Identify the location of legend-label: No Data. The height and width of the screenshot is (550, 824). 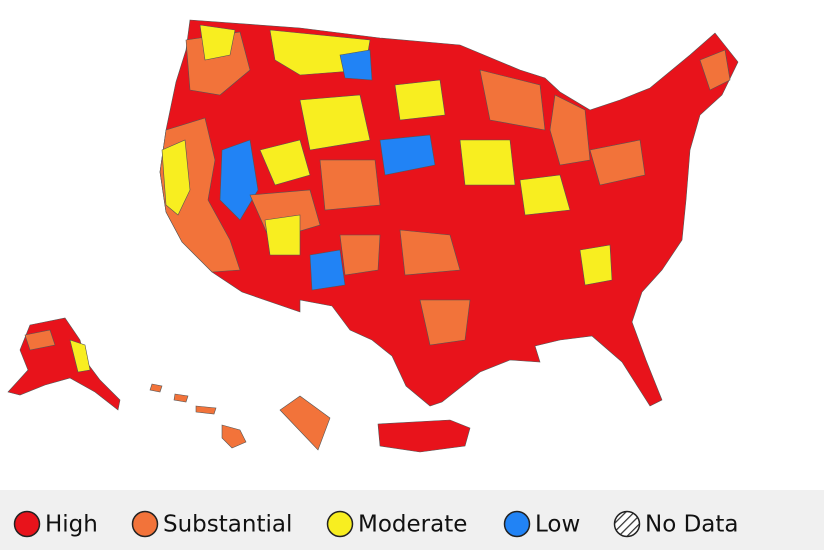
(692, 525).